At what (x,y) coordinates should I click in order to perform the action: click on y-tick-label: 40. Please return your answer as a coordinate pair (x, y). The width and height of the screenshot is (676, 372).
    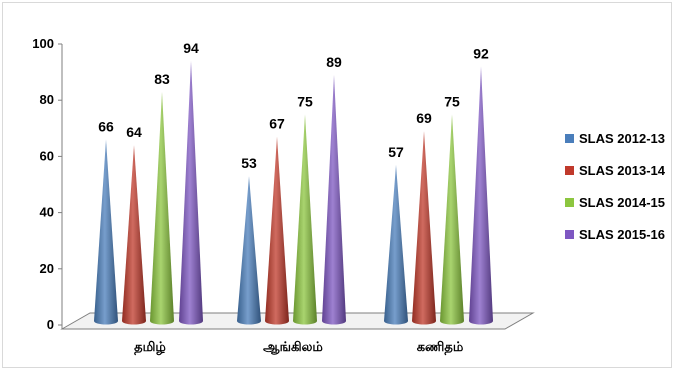
    Looking at the image, I should click on (47, 212).